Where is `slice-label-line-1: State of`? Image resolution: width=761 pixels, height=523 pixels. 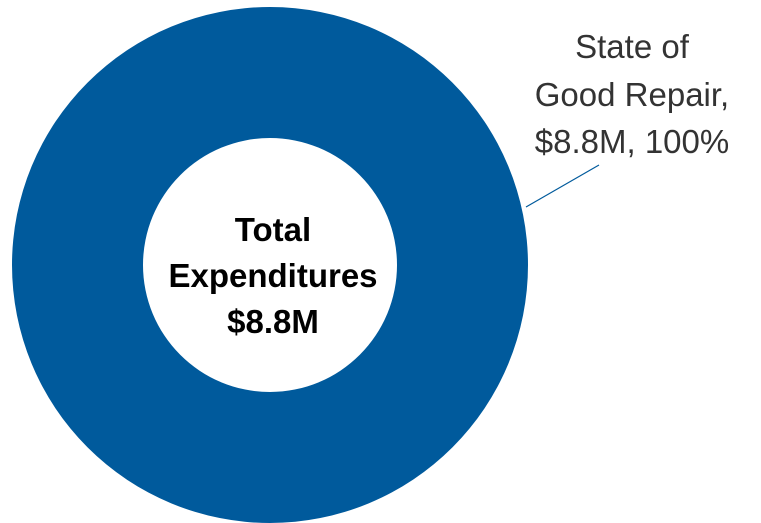 slice-label-line-1: State of is located at coordinates (632, 46).